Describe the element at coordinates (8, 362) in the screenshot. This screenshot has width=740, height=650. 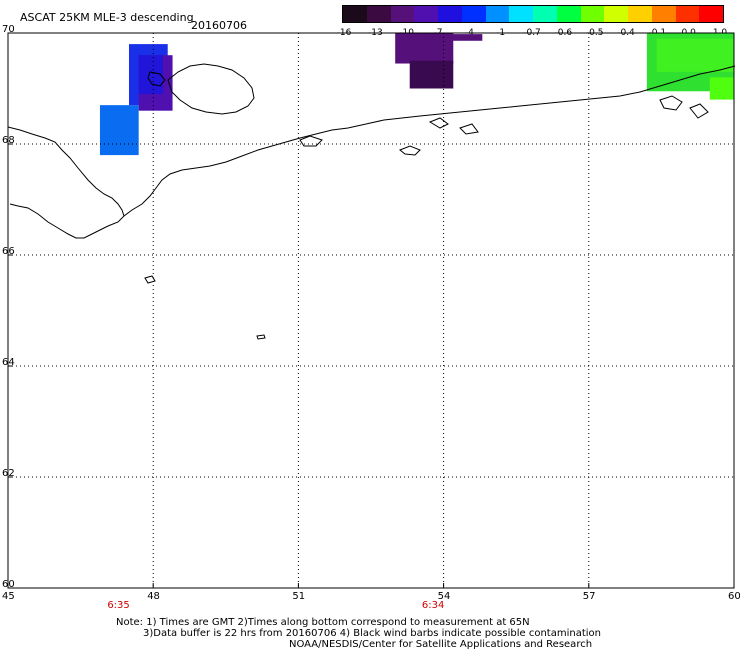
I see `lat-label: 64` at that location.